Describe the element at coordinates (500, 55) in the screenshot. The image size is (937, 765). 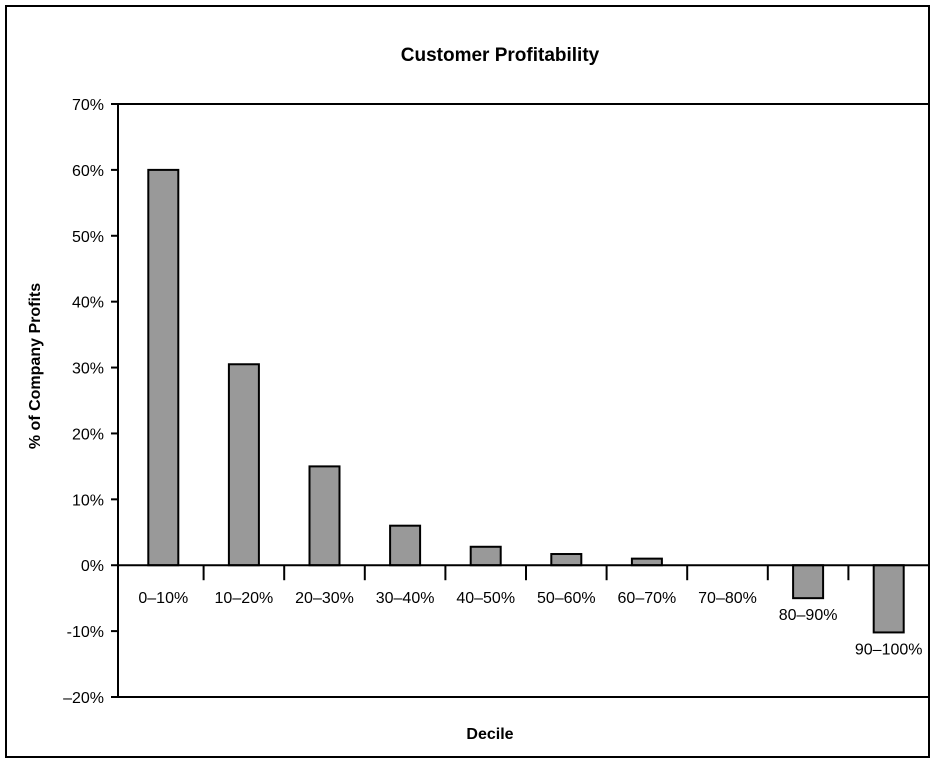
I see `chart-title: Customer Profitability` at that location.